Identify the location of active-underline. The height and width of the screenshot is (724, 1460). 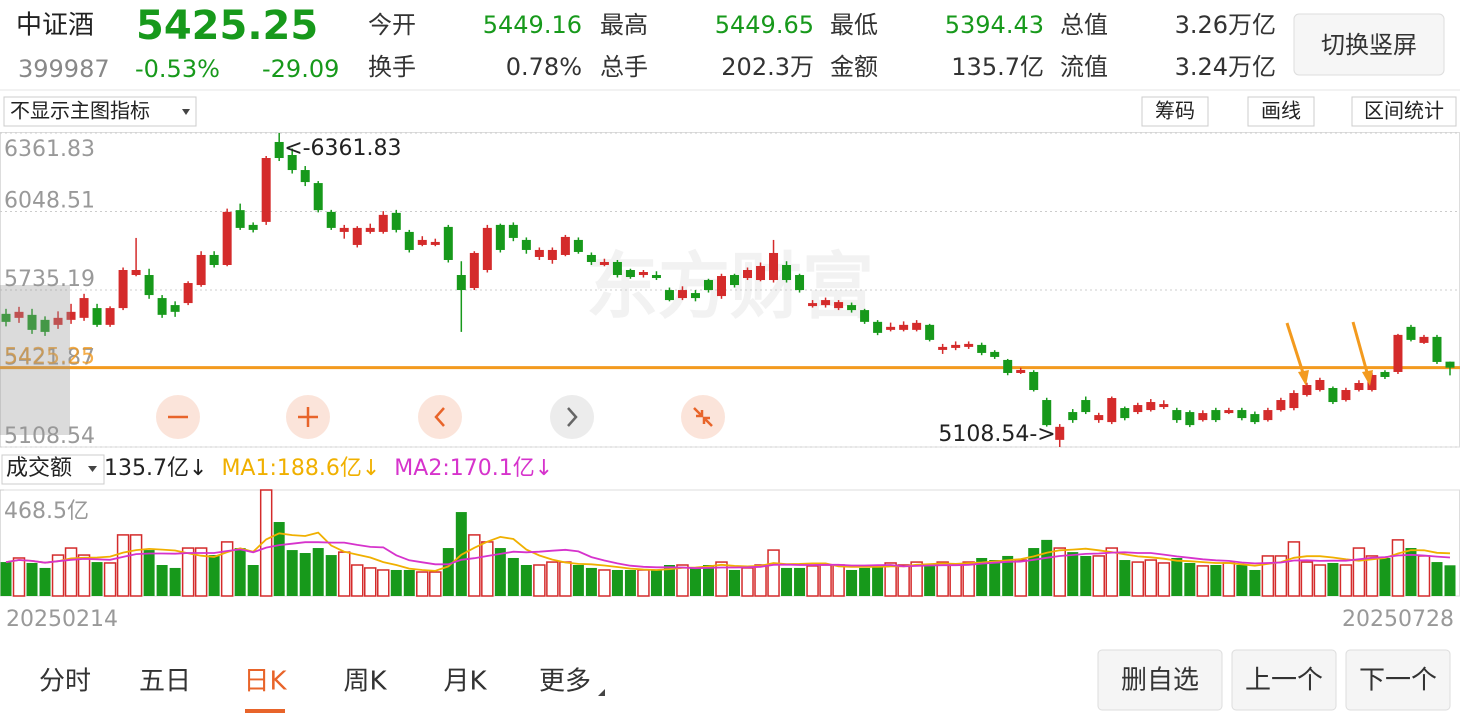
(265, 711).